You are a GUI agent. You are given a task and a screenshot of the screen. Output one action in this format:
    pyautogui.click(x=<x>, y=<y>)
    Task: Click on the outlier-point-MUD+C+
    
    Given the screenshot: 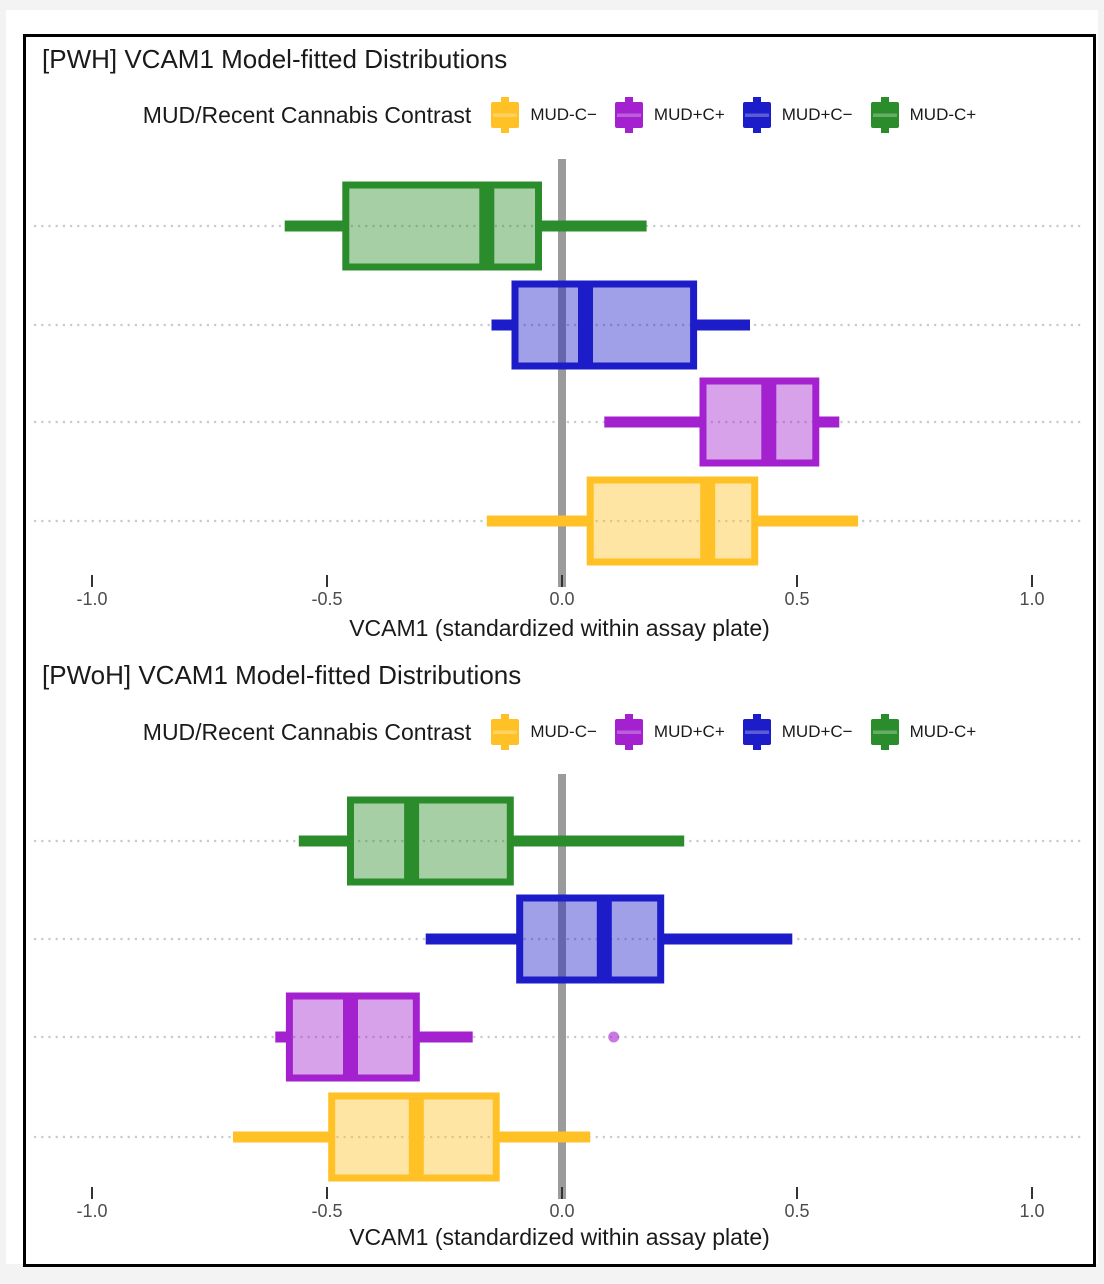 What is the action you would take?
    pyautogui.click(x=614, y=1037)
    